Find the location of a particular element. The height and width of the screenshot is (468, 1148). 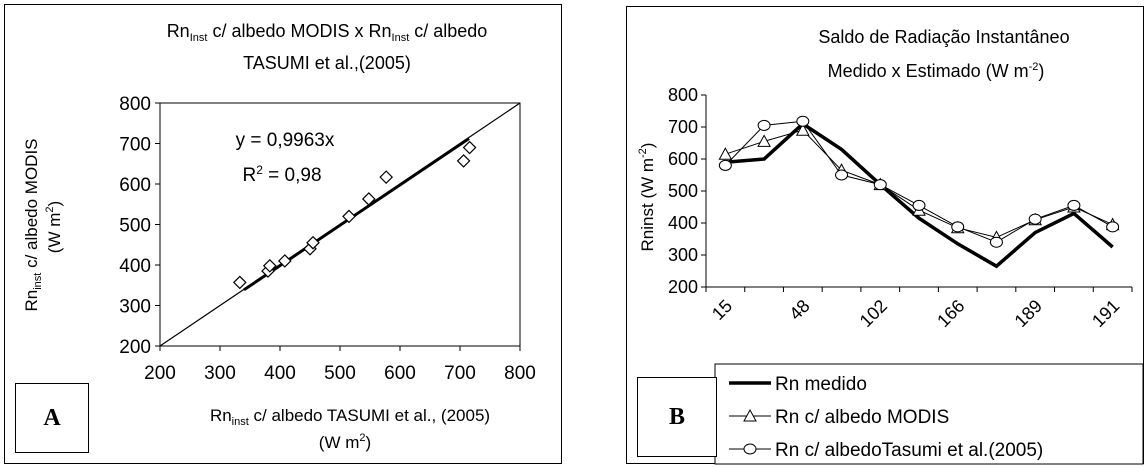

x-tick-label: 200 is located at coordinates (160, 373).